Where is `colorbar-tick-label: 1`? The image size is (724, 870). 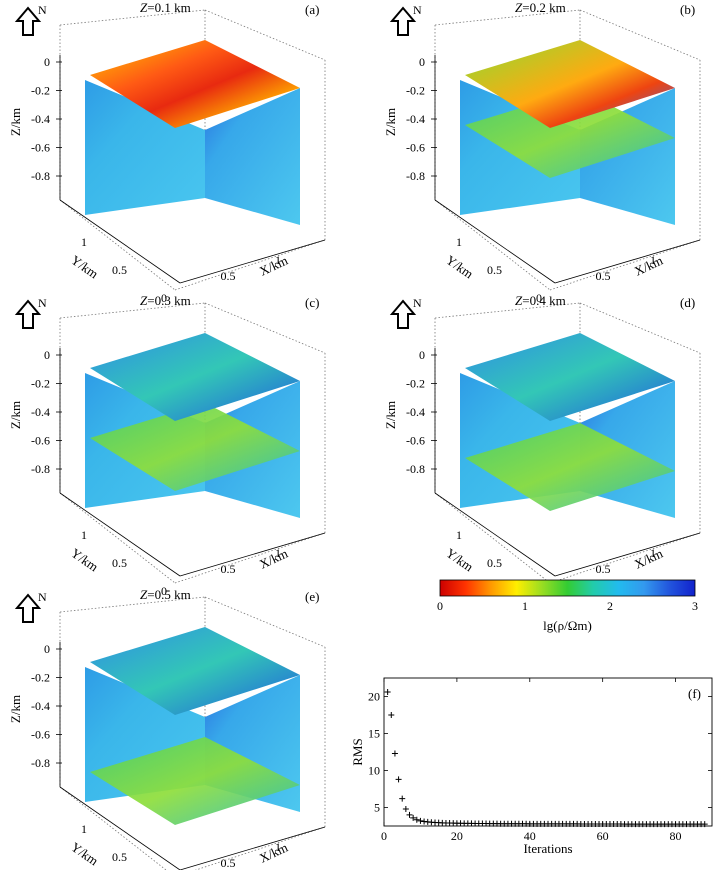
colorbar-tick-label: 1 is located at coordinates (525, 606).